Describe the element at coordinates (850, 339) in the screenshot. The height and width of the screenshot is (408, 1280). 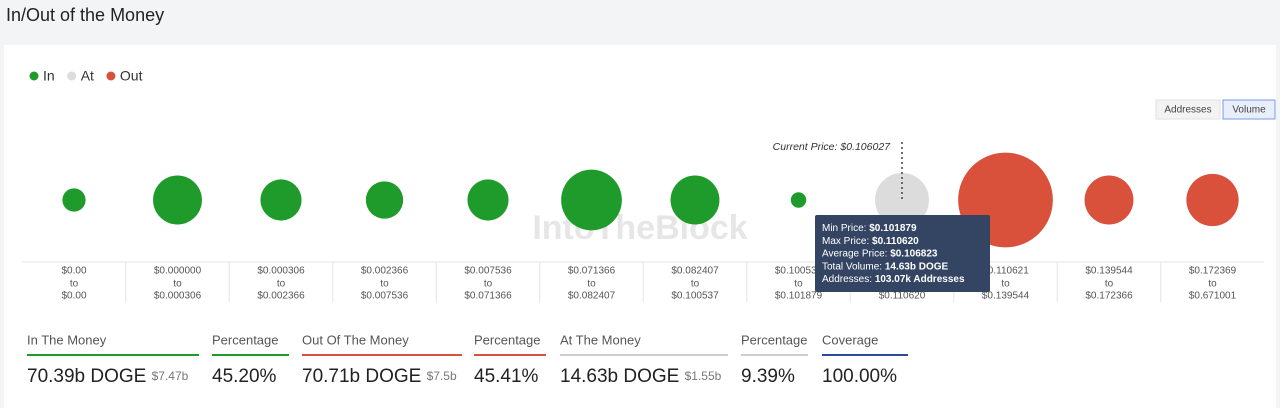
I see `stat-label: Coverage` at that location.